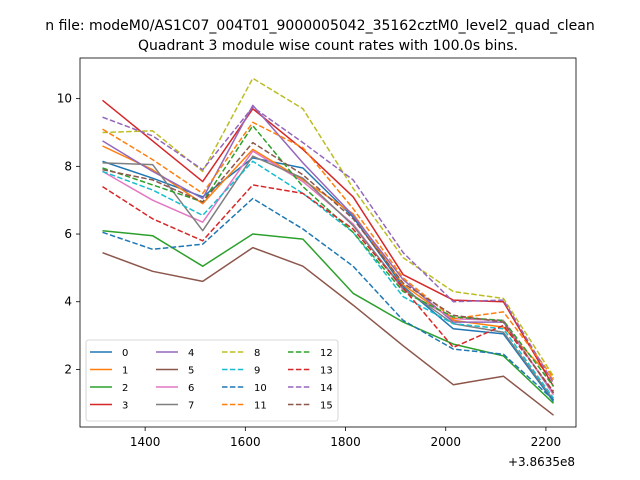 The image size is (640, 480). What do you see at coordinates (191, 406) in the screenshot?
I see `legend-label-7: 7` at bounding box center [191, 406].